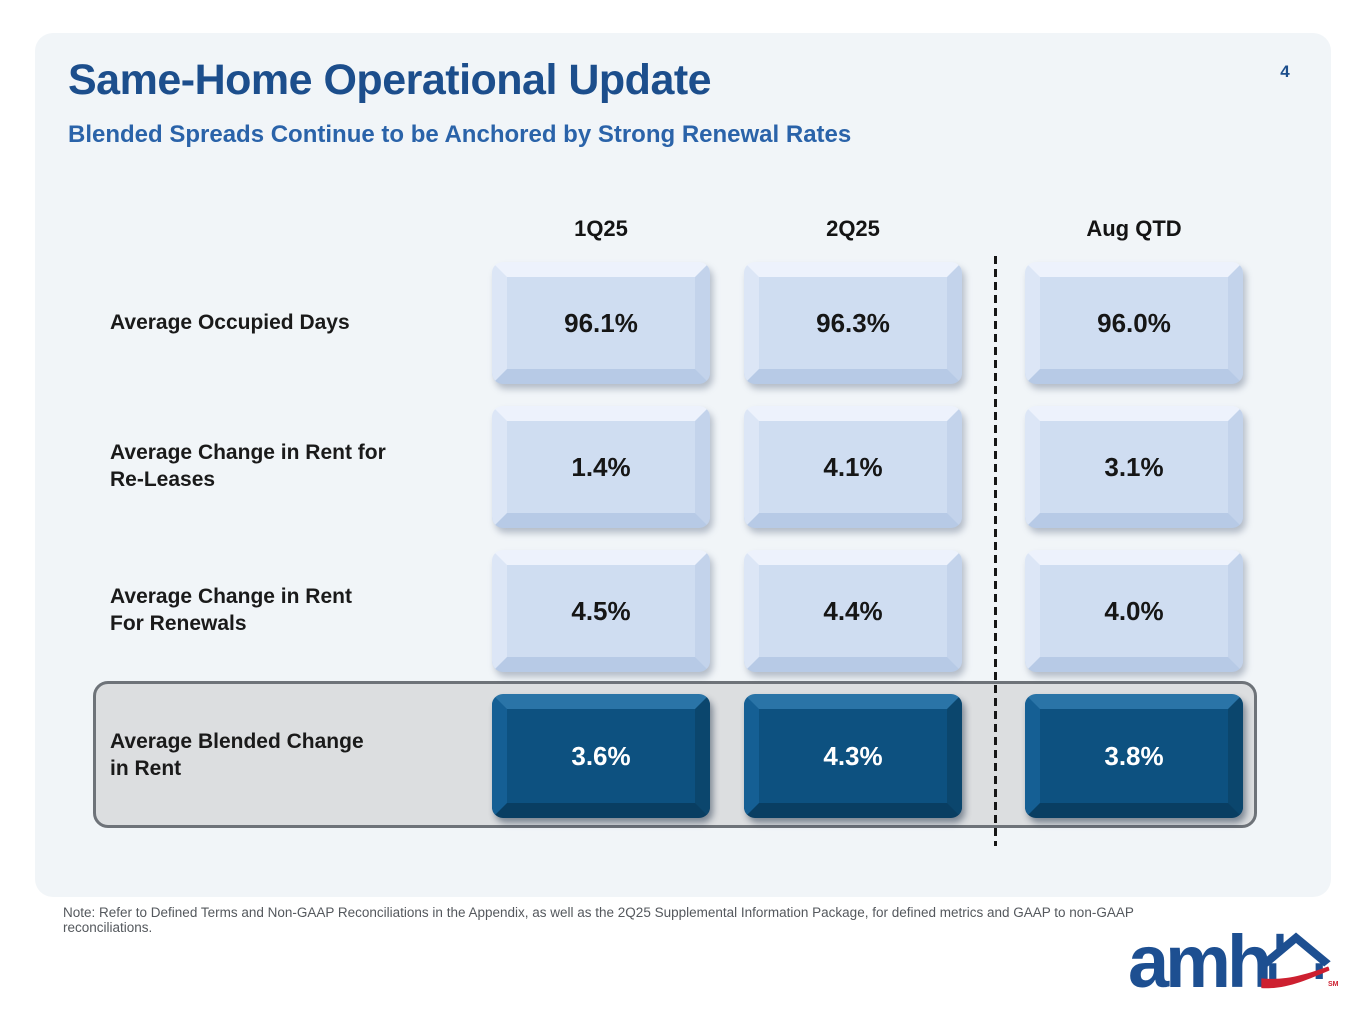  Describe the element at coordinates (248, 466) in the screenshot. I see `row-label-re-leases: Average Change in Rent for Re-Leases` at that location.